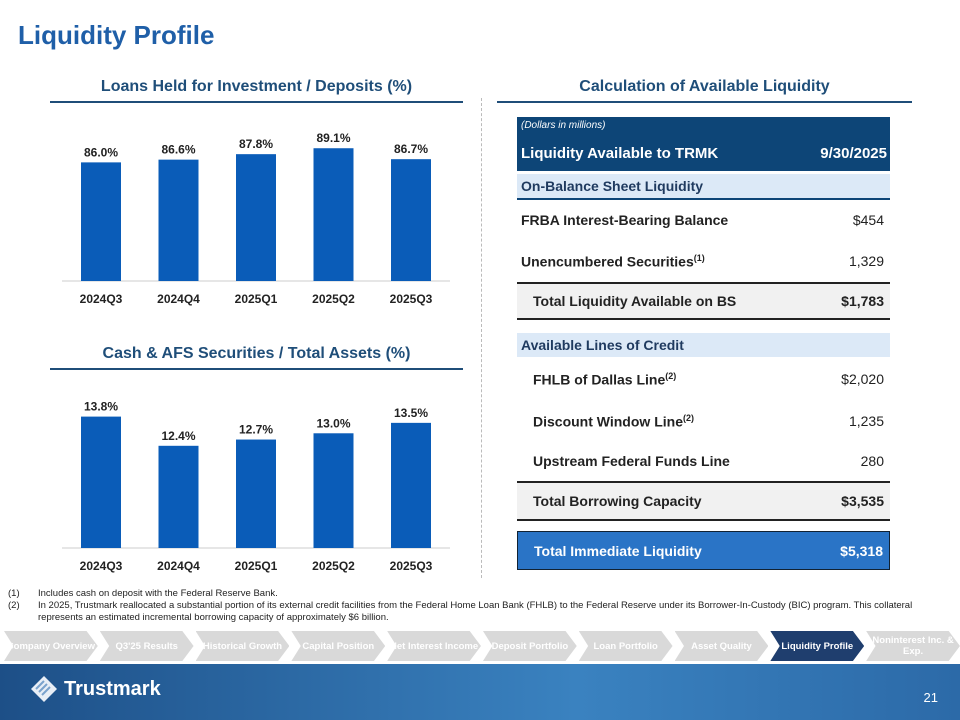 The width and height of the screenshot is (960, 720). What do you see at coordinates (853, 153) in the screenshot?
I see `header-date: 9/30/2025` at bounding box center [853, 153].